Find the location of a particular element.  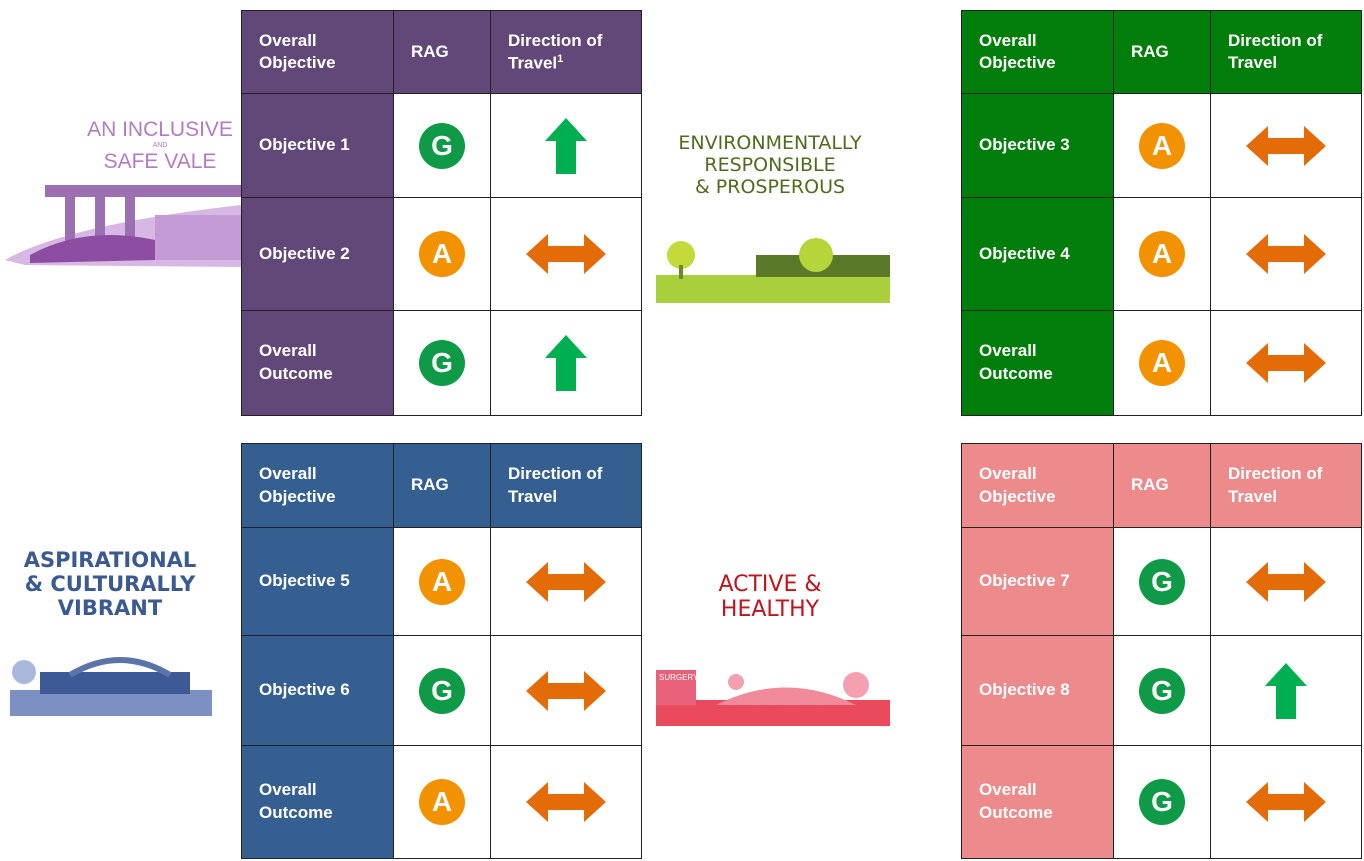

objective-cell: Objective 5 is located at coordinates (317, 581).